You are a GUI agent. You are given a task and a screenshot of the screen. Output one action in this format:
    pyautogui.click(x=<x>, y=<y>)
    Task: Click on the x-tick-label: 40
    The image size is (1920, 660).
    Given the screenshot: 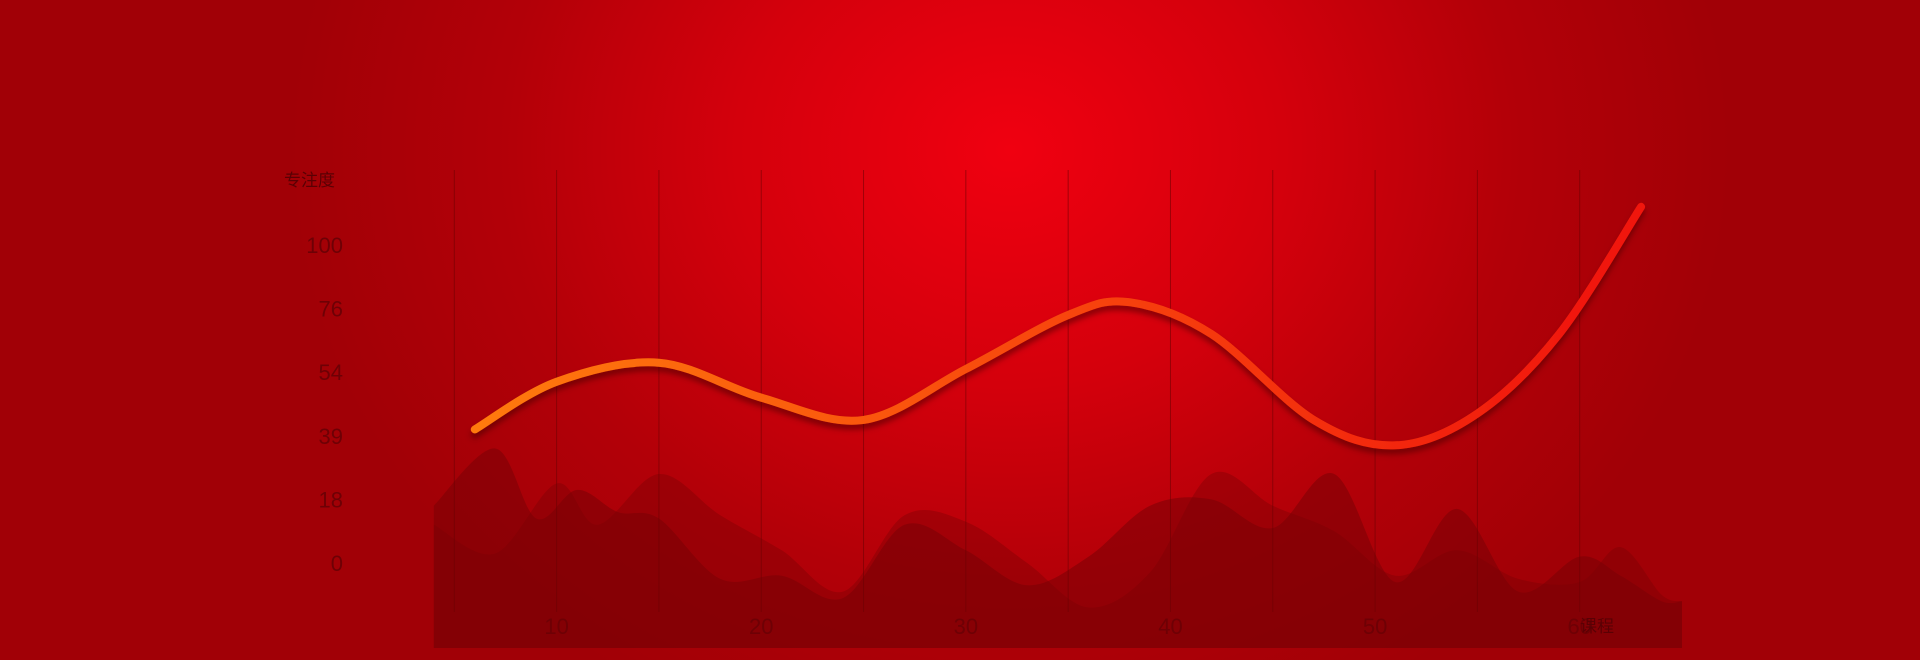 What is the action you would take?
    pyautogui.click(x=1170, y=626)
    